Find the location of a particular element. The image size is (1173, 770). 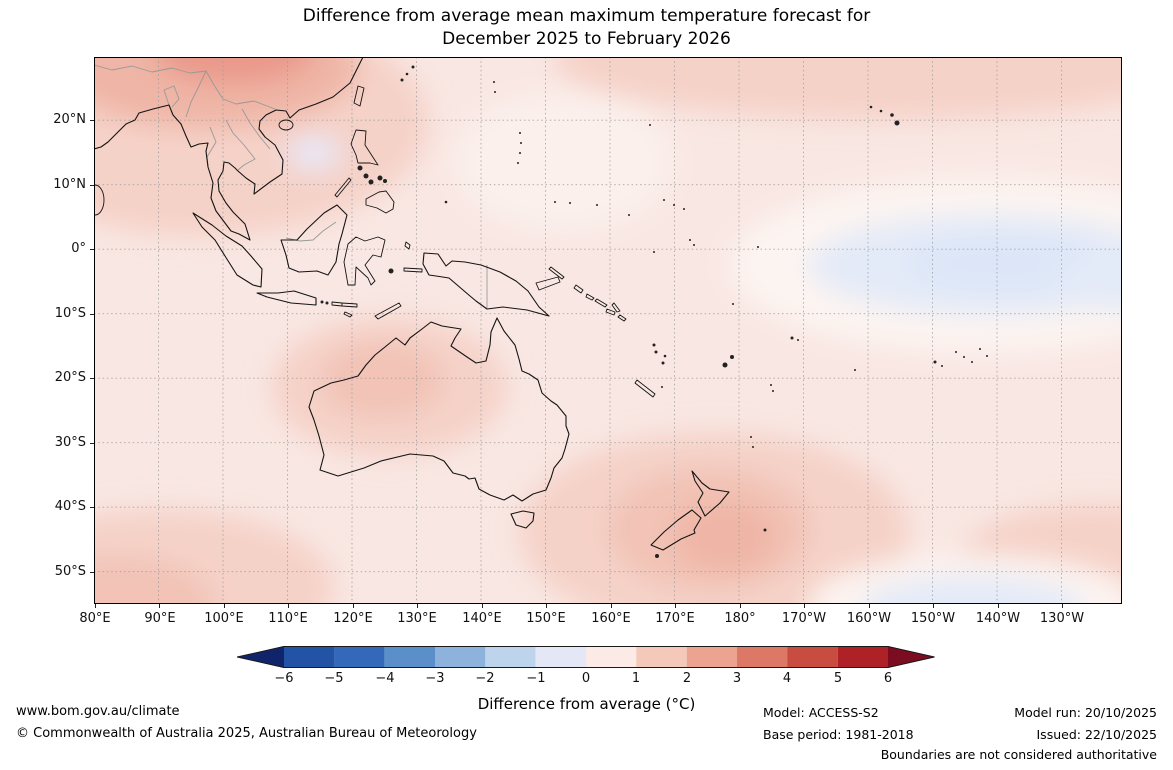

lon-tick-label: 160°E is located at coordinates (611, 618).